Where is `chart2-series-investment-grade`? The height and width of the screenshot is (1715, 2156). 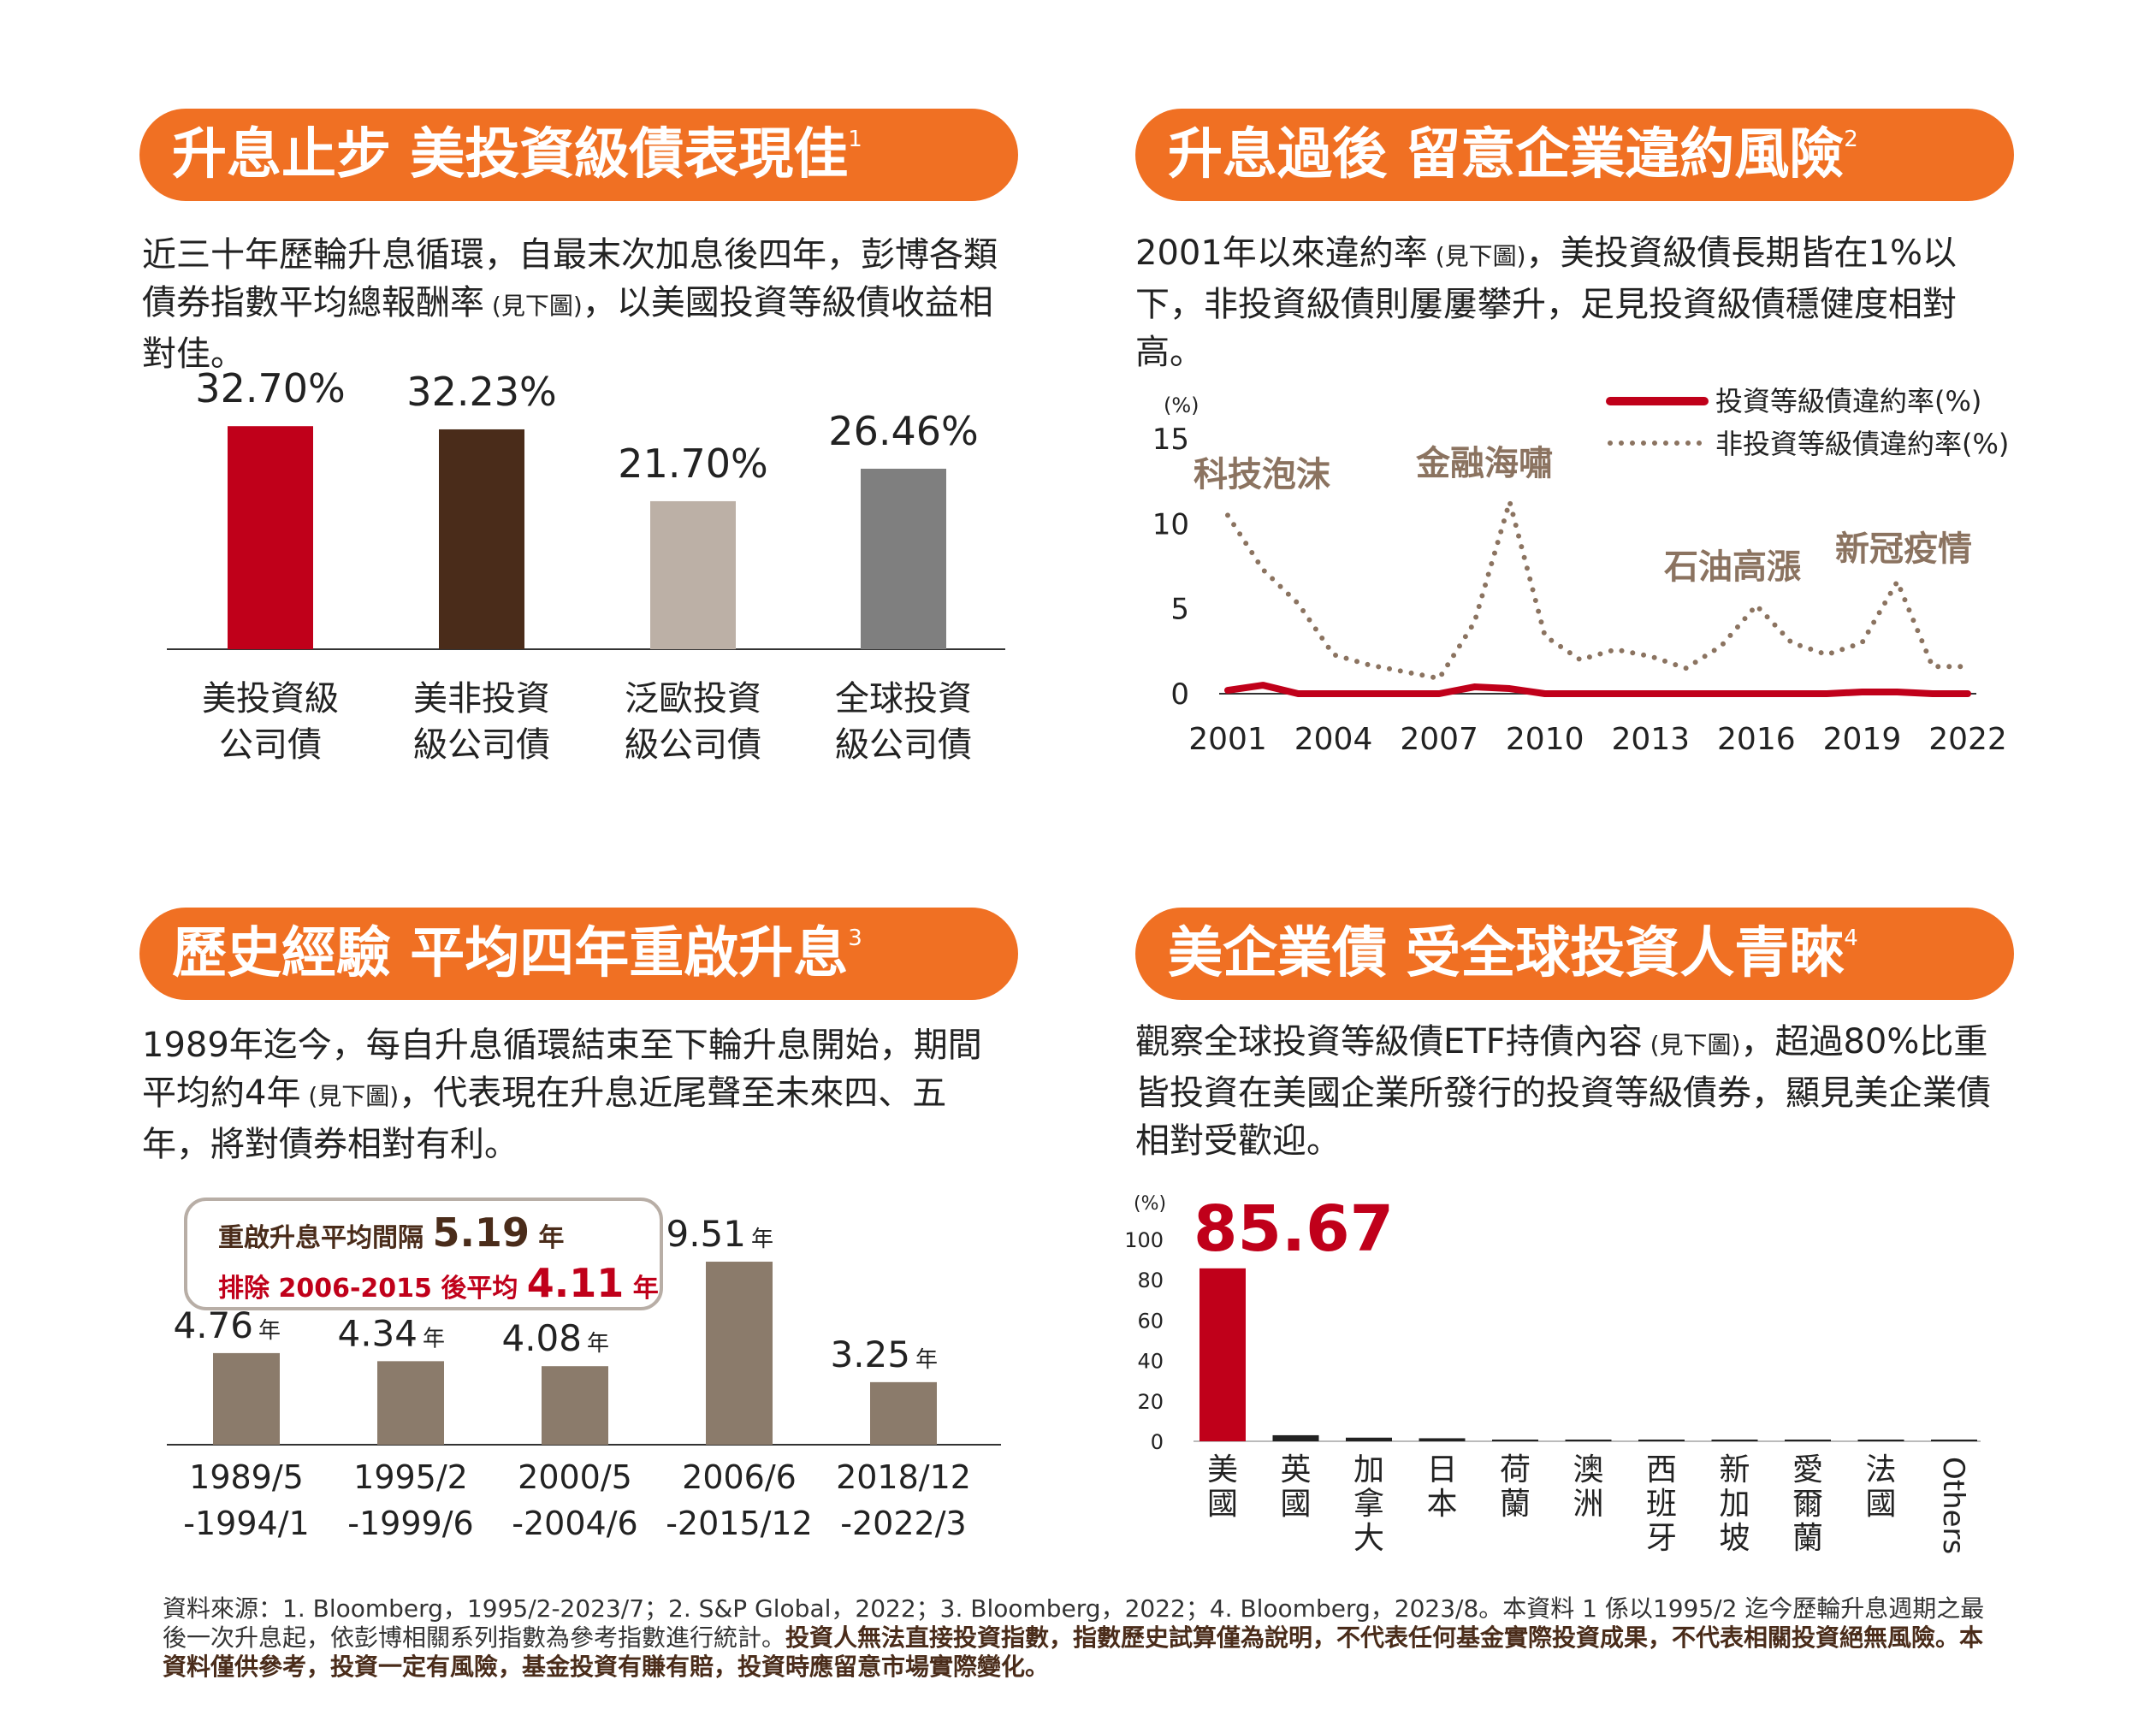
chart2-series-investment-grade is located at coordinates (1597, 689).